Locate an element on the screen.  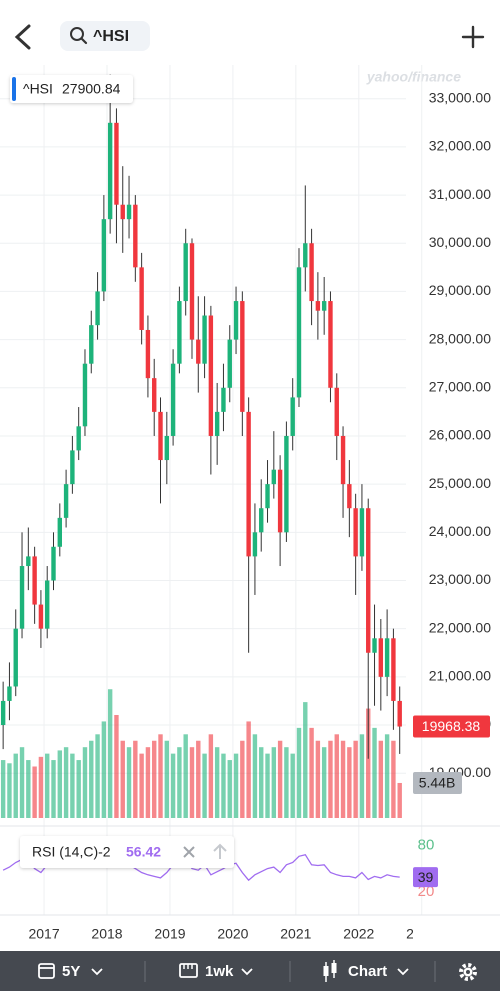
y-tick-label: 21,000.00 is located at coordinates (460, 676).